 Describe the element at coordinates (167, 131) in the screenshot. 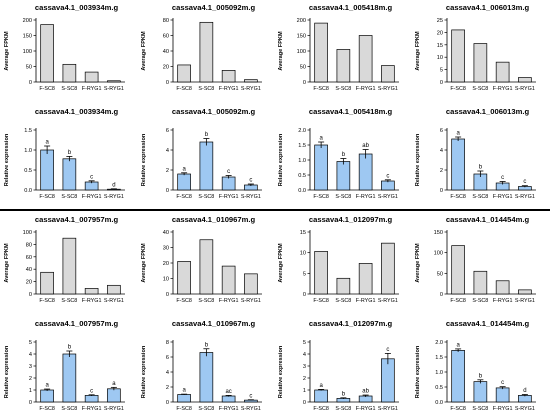

I see `y-tick-label: 6` at that location.